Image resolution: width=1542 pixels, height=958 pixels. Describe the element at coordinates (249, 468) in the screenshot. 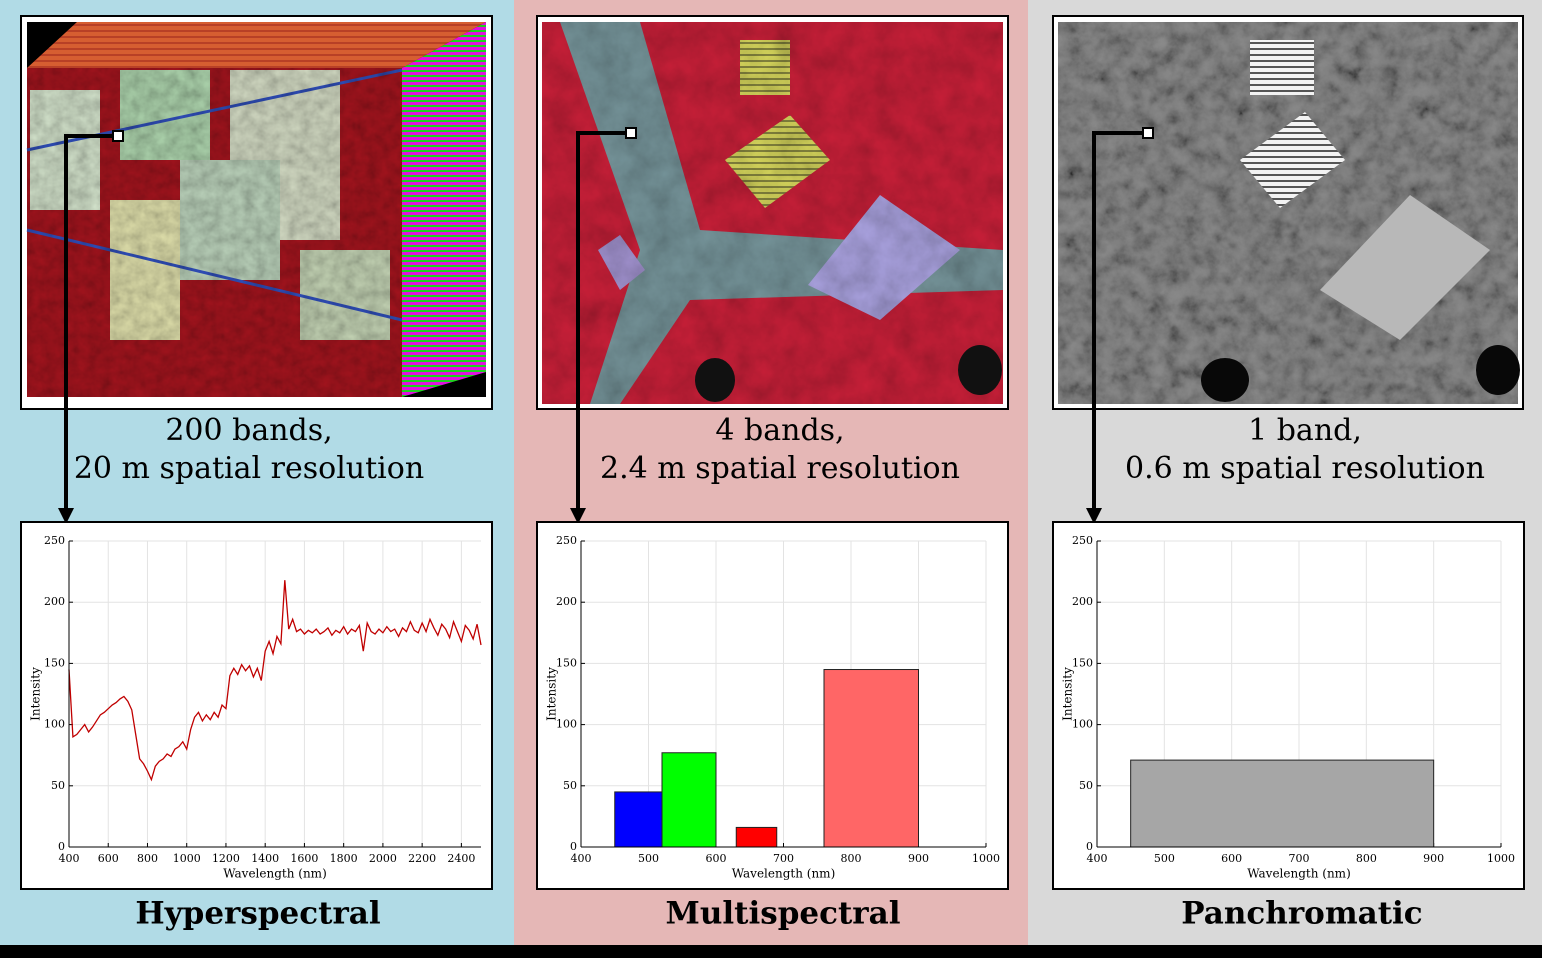

I see `caption: 20 m spatial resolution` at that location.